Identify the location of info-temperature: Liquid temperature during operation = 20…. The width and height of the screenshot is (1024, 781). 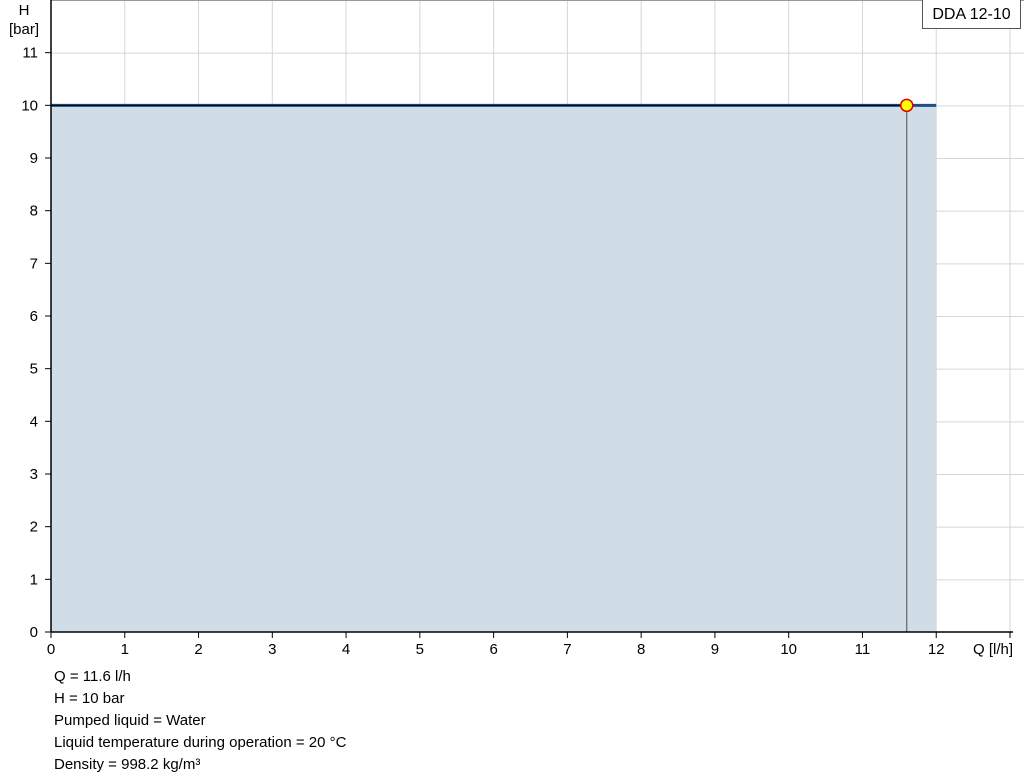
(200, 742).